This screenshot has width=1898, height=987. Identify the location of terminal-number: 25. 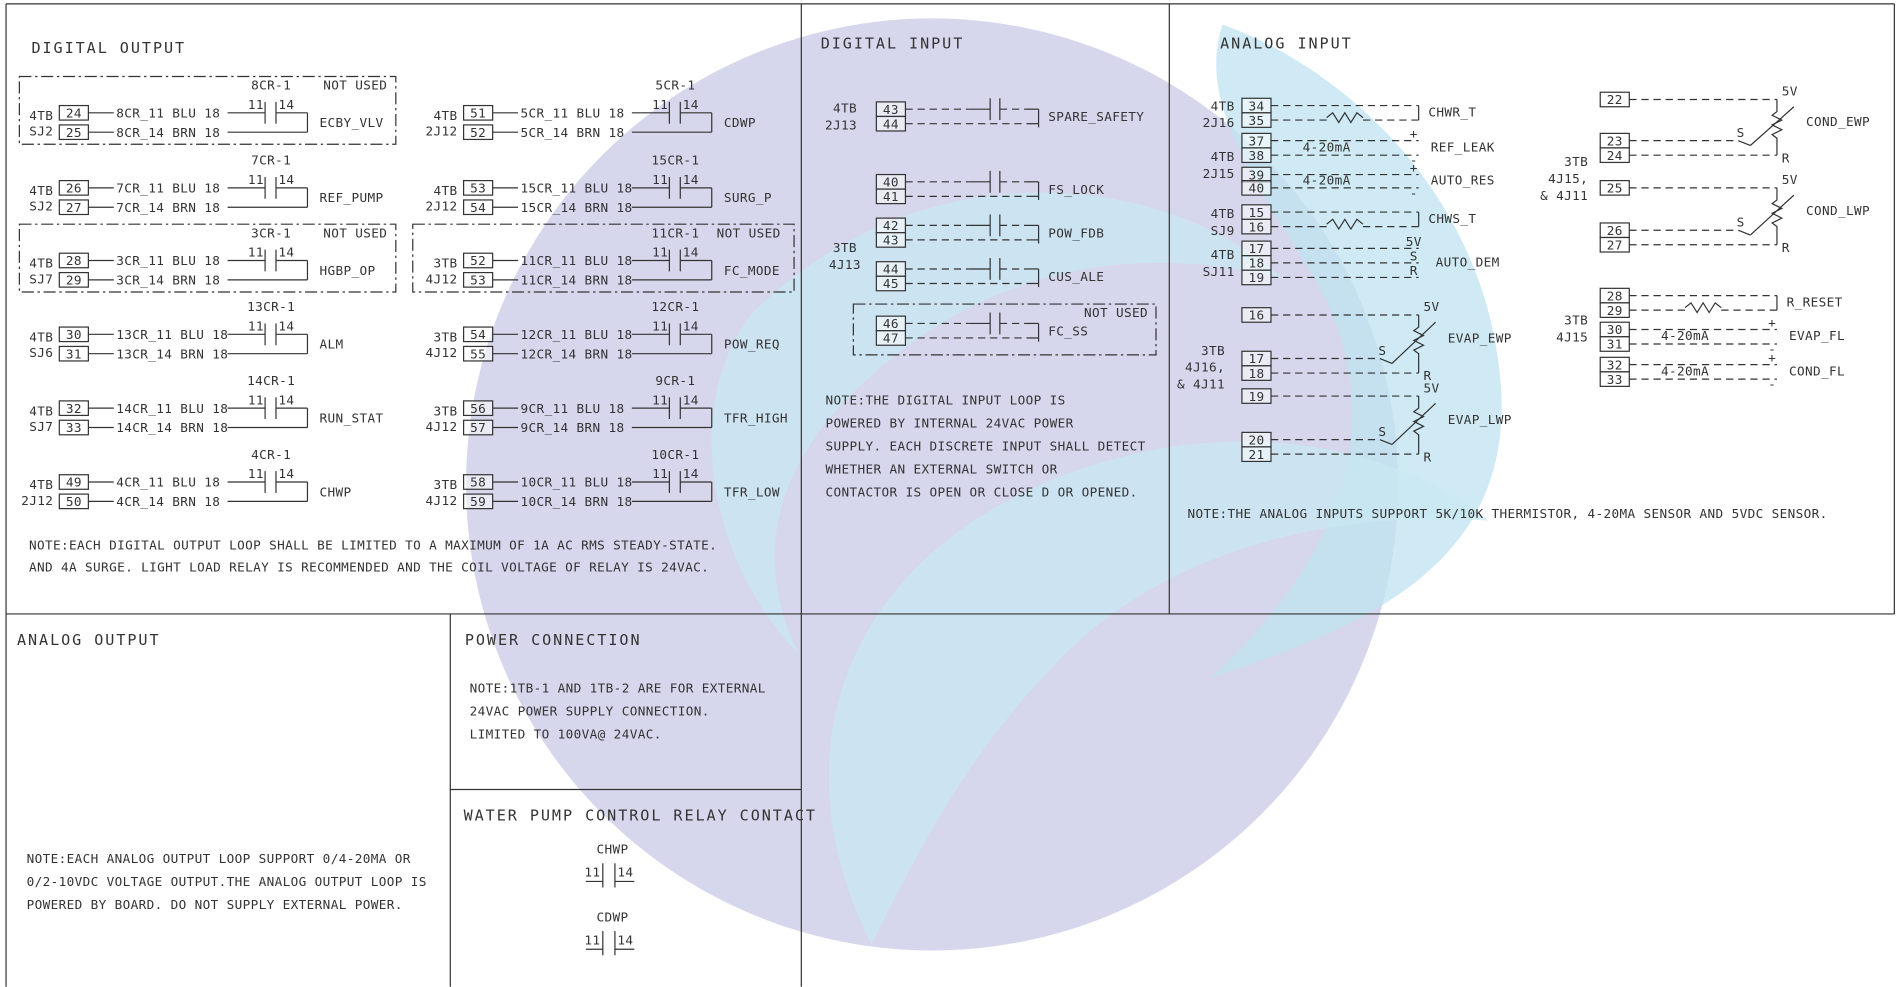
(1615, 188).